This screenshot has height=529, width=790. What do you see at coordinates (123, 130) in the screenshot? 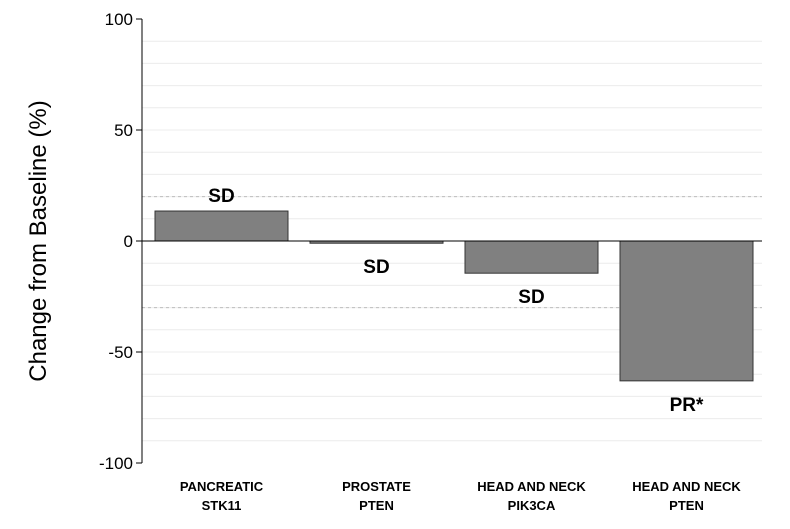
I see `y-tick-label: 50` at bounding box center [123, 130].